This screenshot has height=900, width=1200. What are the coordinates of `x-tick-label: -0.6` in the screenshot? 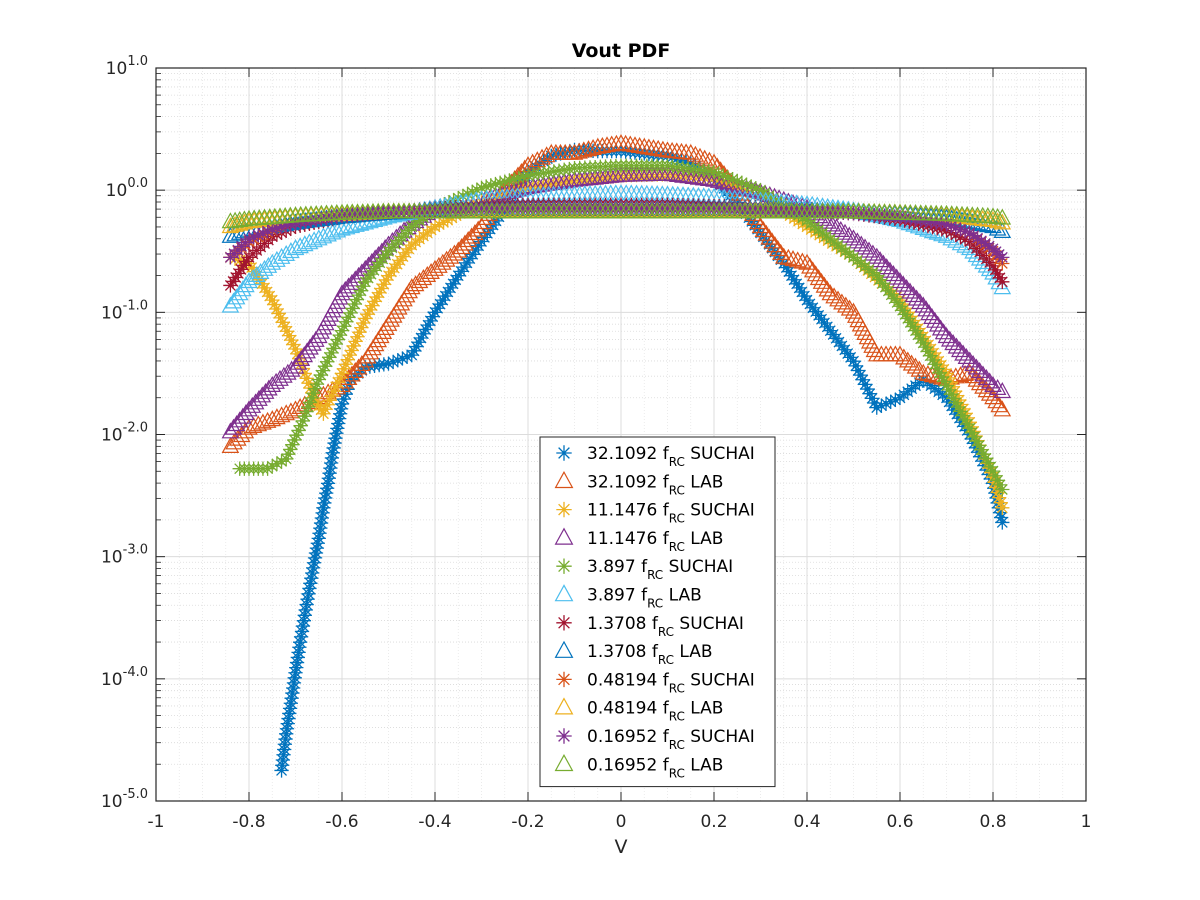 It's located at (341, 822).